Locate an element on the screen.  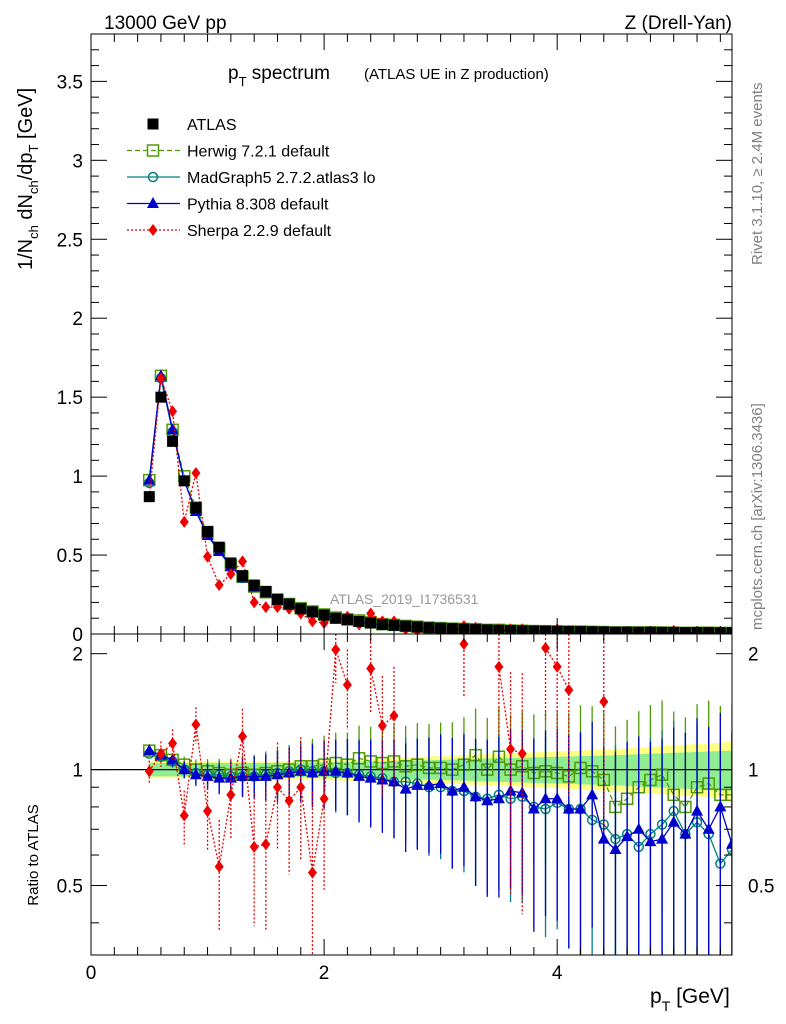
x-tick-label: 0 is located at coordinates (91, 973).